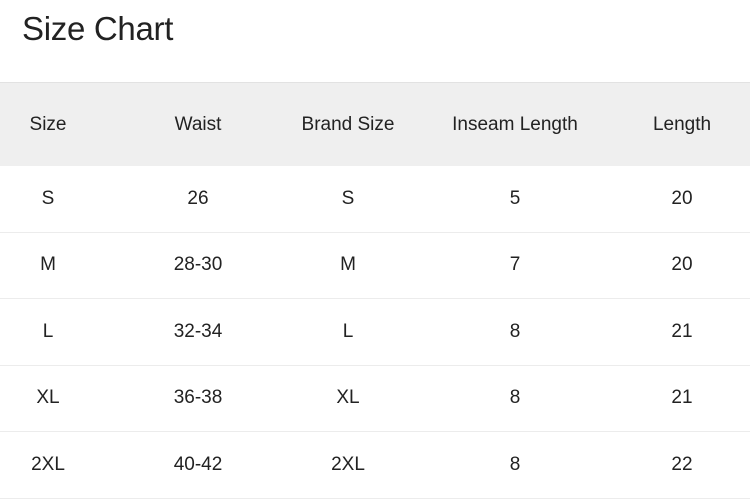 The image size is (750, 499). Describe the element at coordinates (48, 398) in the screenshot. I see `cell-size: XL` at that location.